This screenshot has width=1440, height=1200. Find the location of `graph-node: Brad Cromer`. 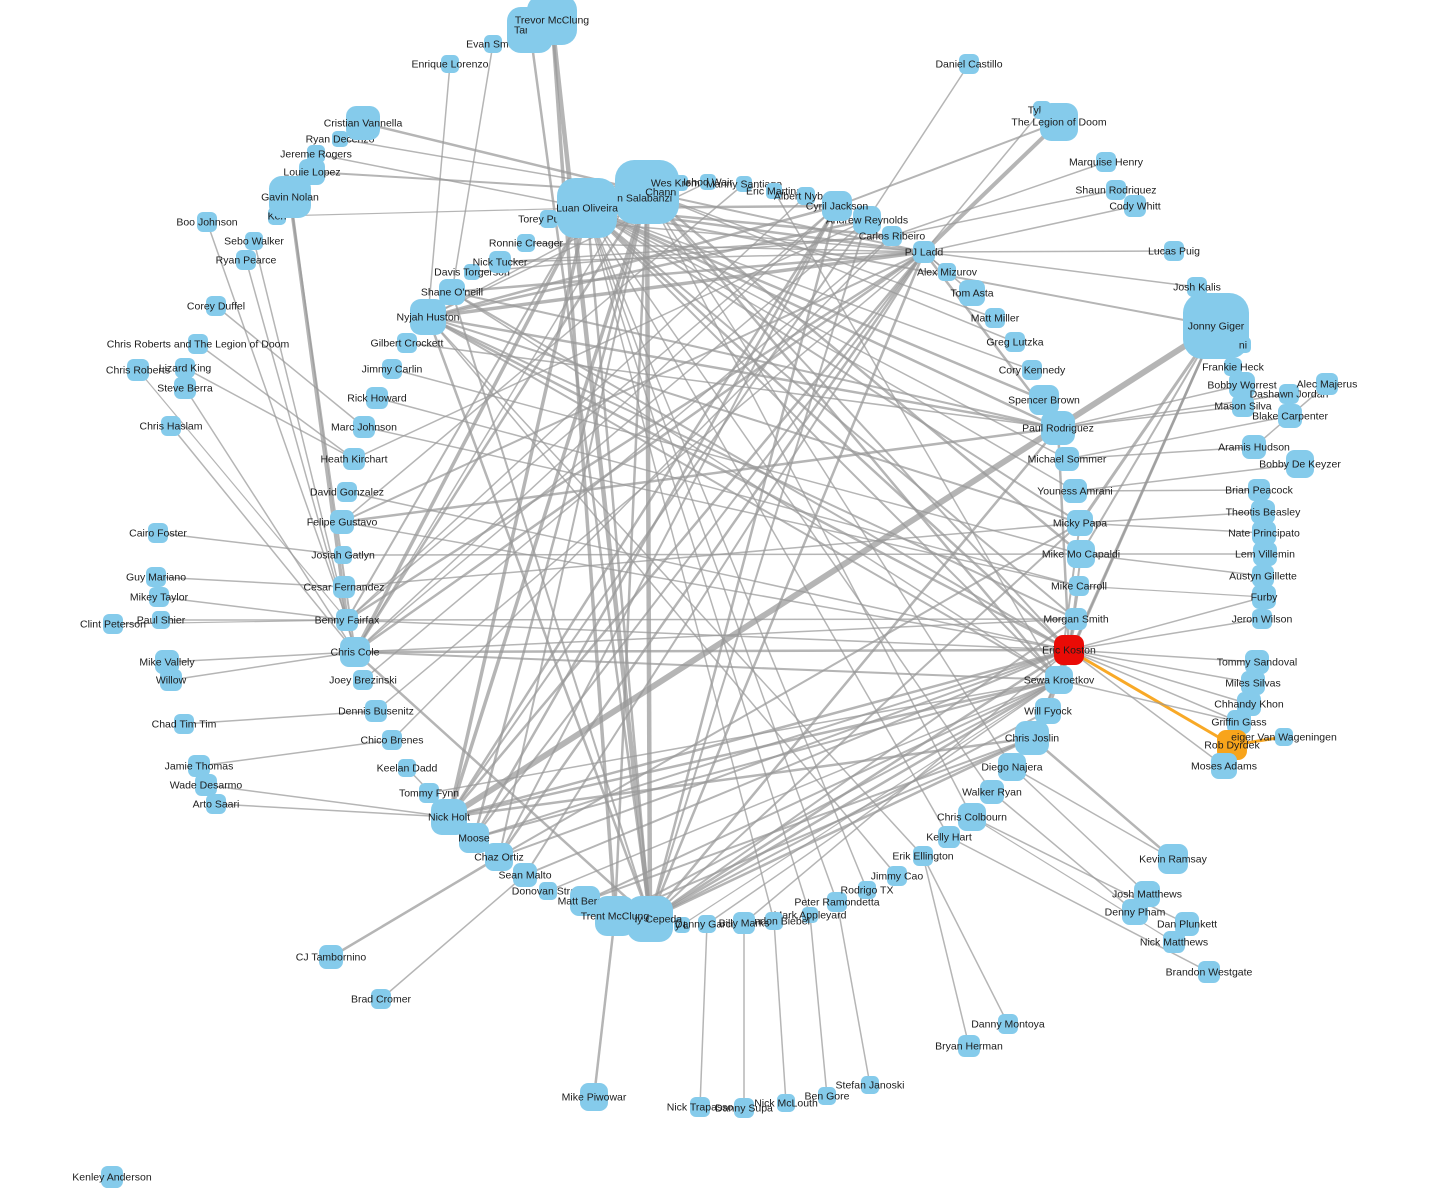

graph-node: Brad Cromer is located at coordinates (381, 999).